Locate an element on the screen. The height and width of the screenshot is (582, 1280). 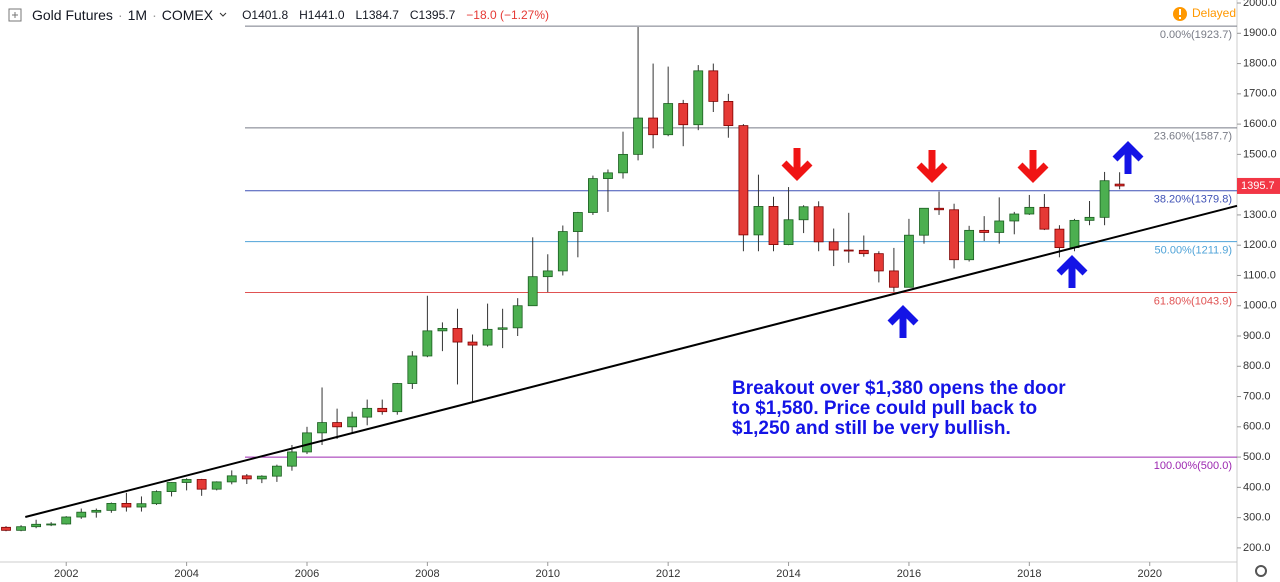
status-icon is located at coordinates (1180, 12).